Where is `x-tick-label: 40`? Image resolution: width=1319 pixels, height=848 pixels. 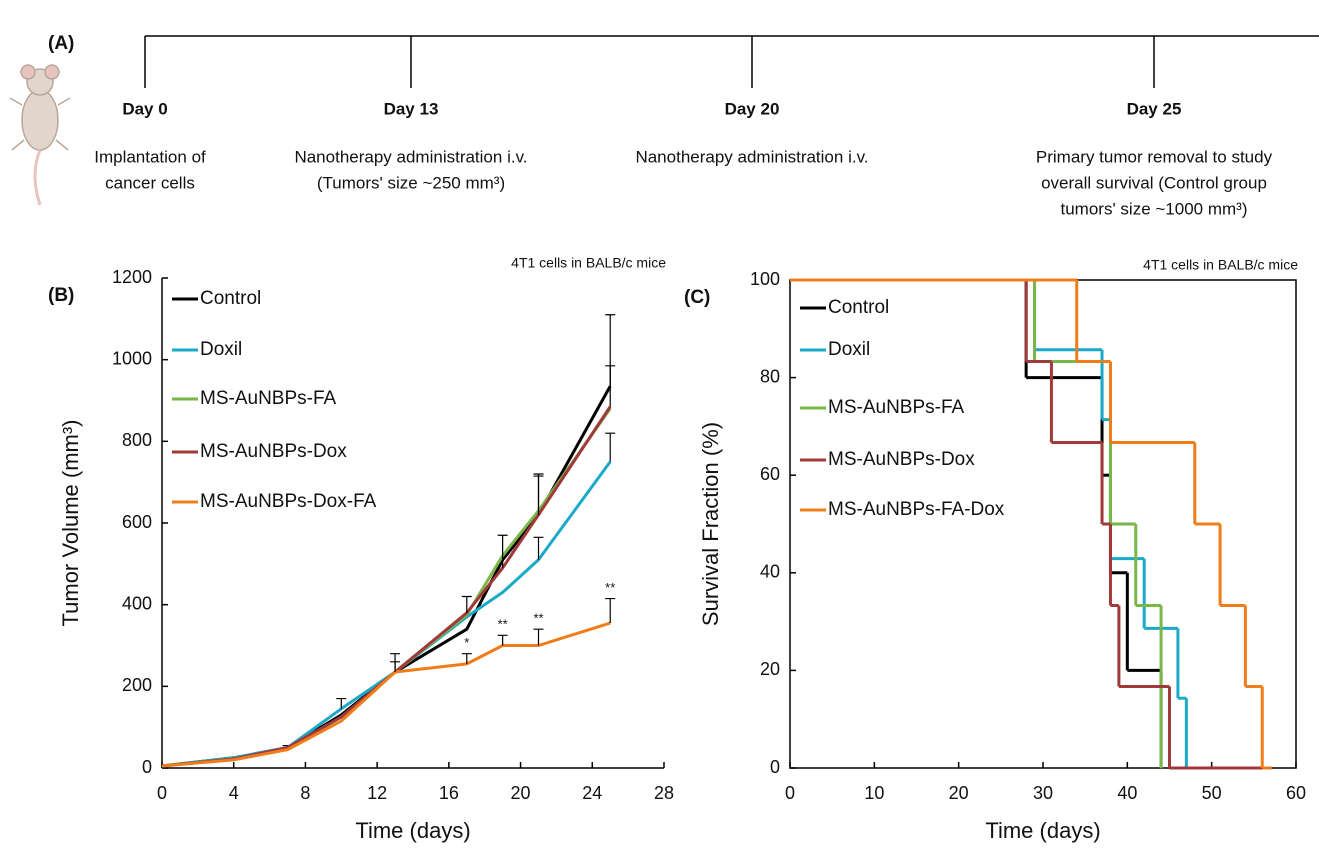 x-tick-label: 40 is located at coordinates (1127, 793).